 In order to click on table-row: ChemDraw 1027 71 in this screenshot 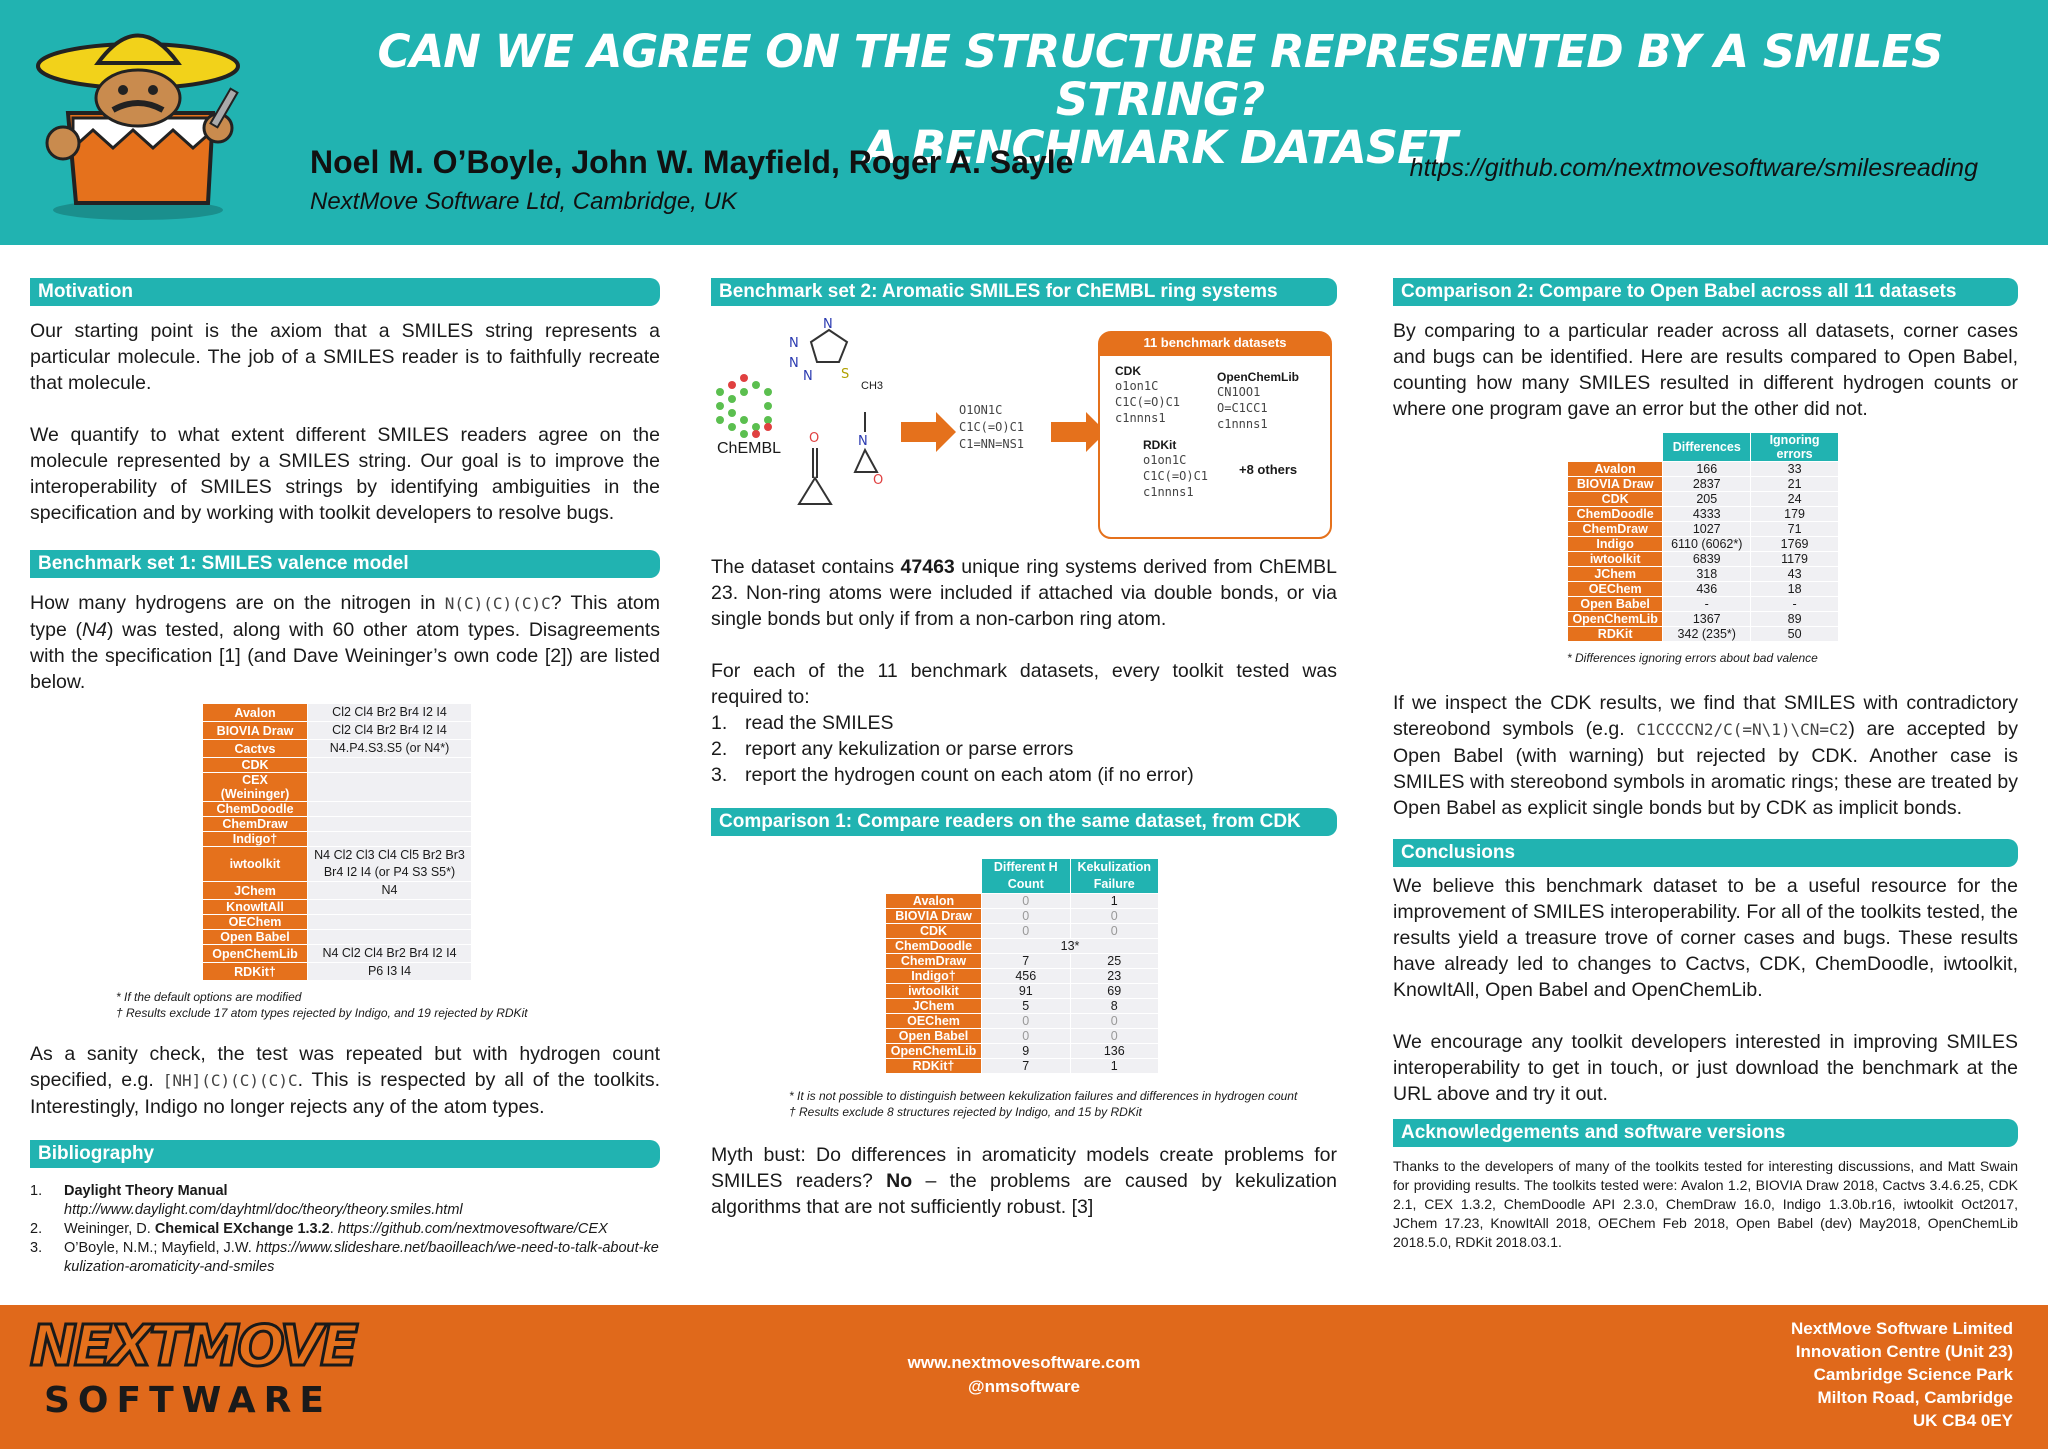, I will do `click(1703, 529)`.